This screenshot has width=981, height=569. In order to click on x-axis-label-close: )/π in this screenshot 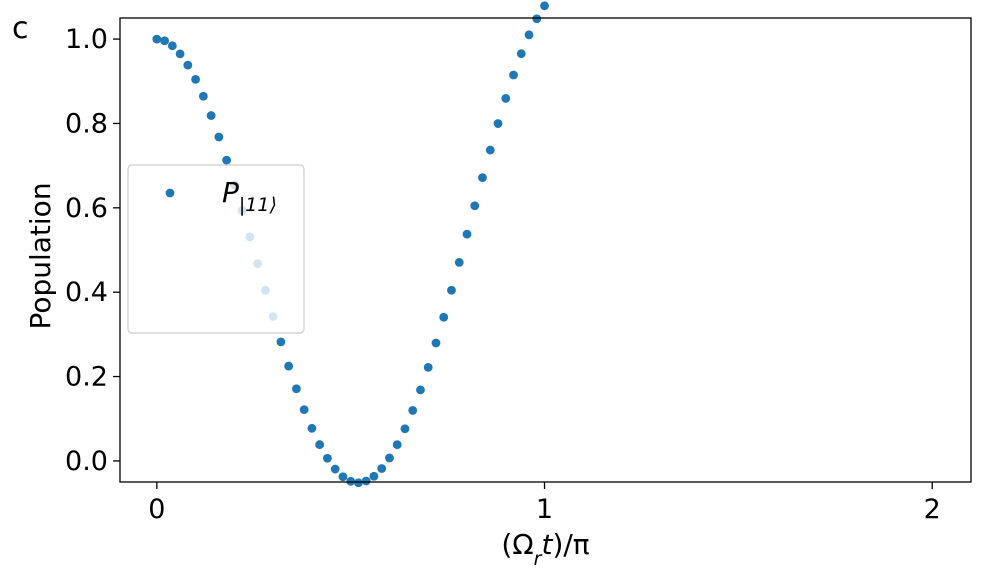, I will do `click(570, 544)`.